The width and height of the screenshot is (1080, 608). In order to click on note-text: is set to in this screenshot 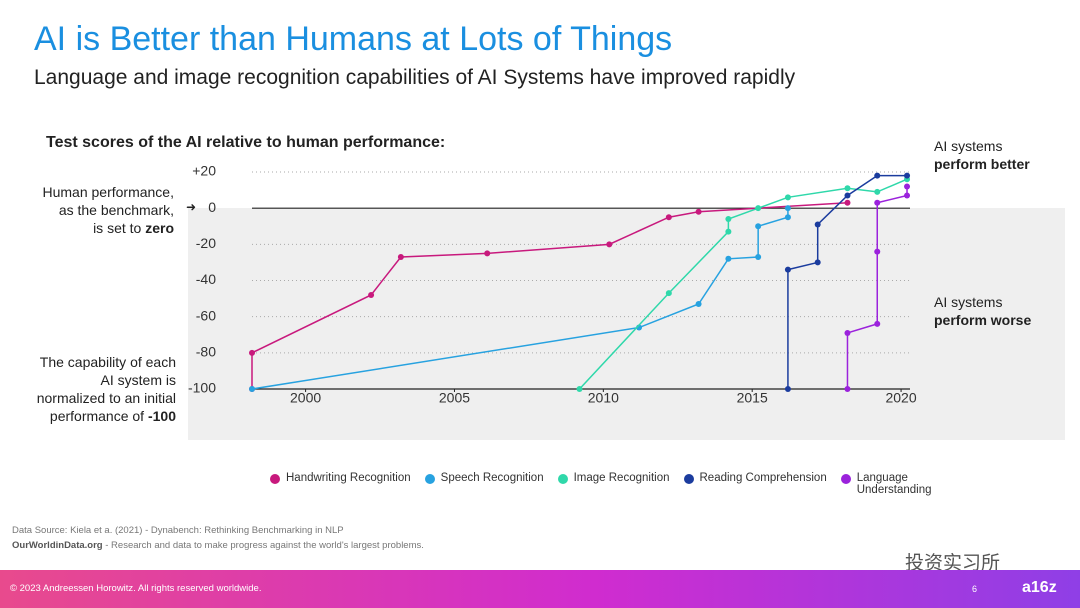, I will do `click(117, 228)`.